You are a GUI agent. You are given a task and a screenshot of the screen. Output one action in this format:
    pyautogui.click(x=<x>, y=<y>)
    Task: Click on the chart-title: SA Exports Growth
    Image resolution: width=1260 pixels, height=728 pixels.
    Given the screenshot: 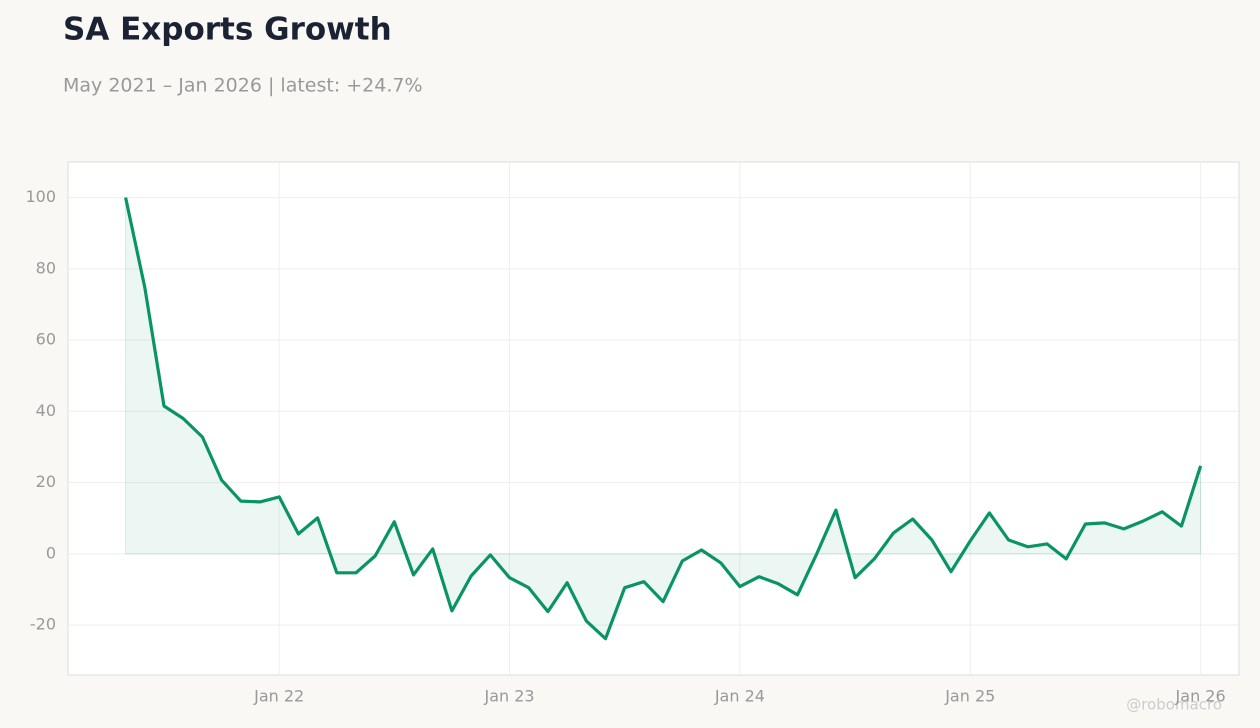 What is the action you would take?
    pyautogui.click(x=227, y=30)
    